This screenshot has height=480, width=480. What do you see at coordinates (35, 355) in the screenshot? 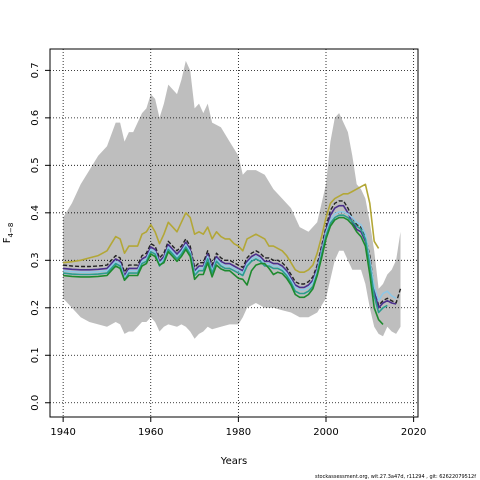
I see `y-tick-label: 0.1` at bounding box center [35, 355].